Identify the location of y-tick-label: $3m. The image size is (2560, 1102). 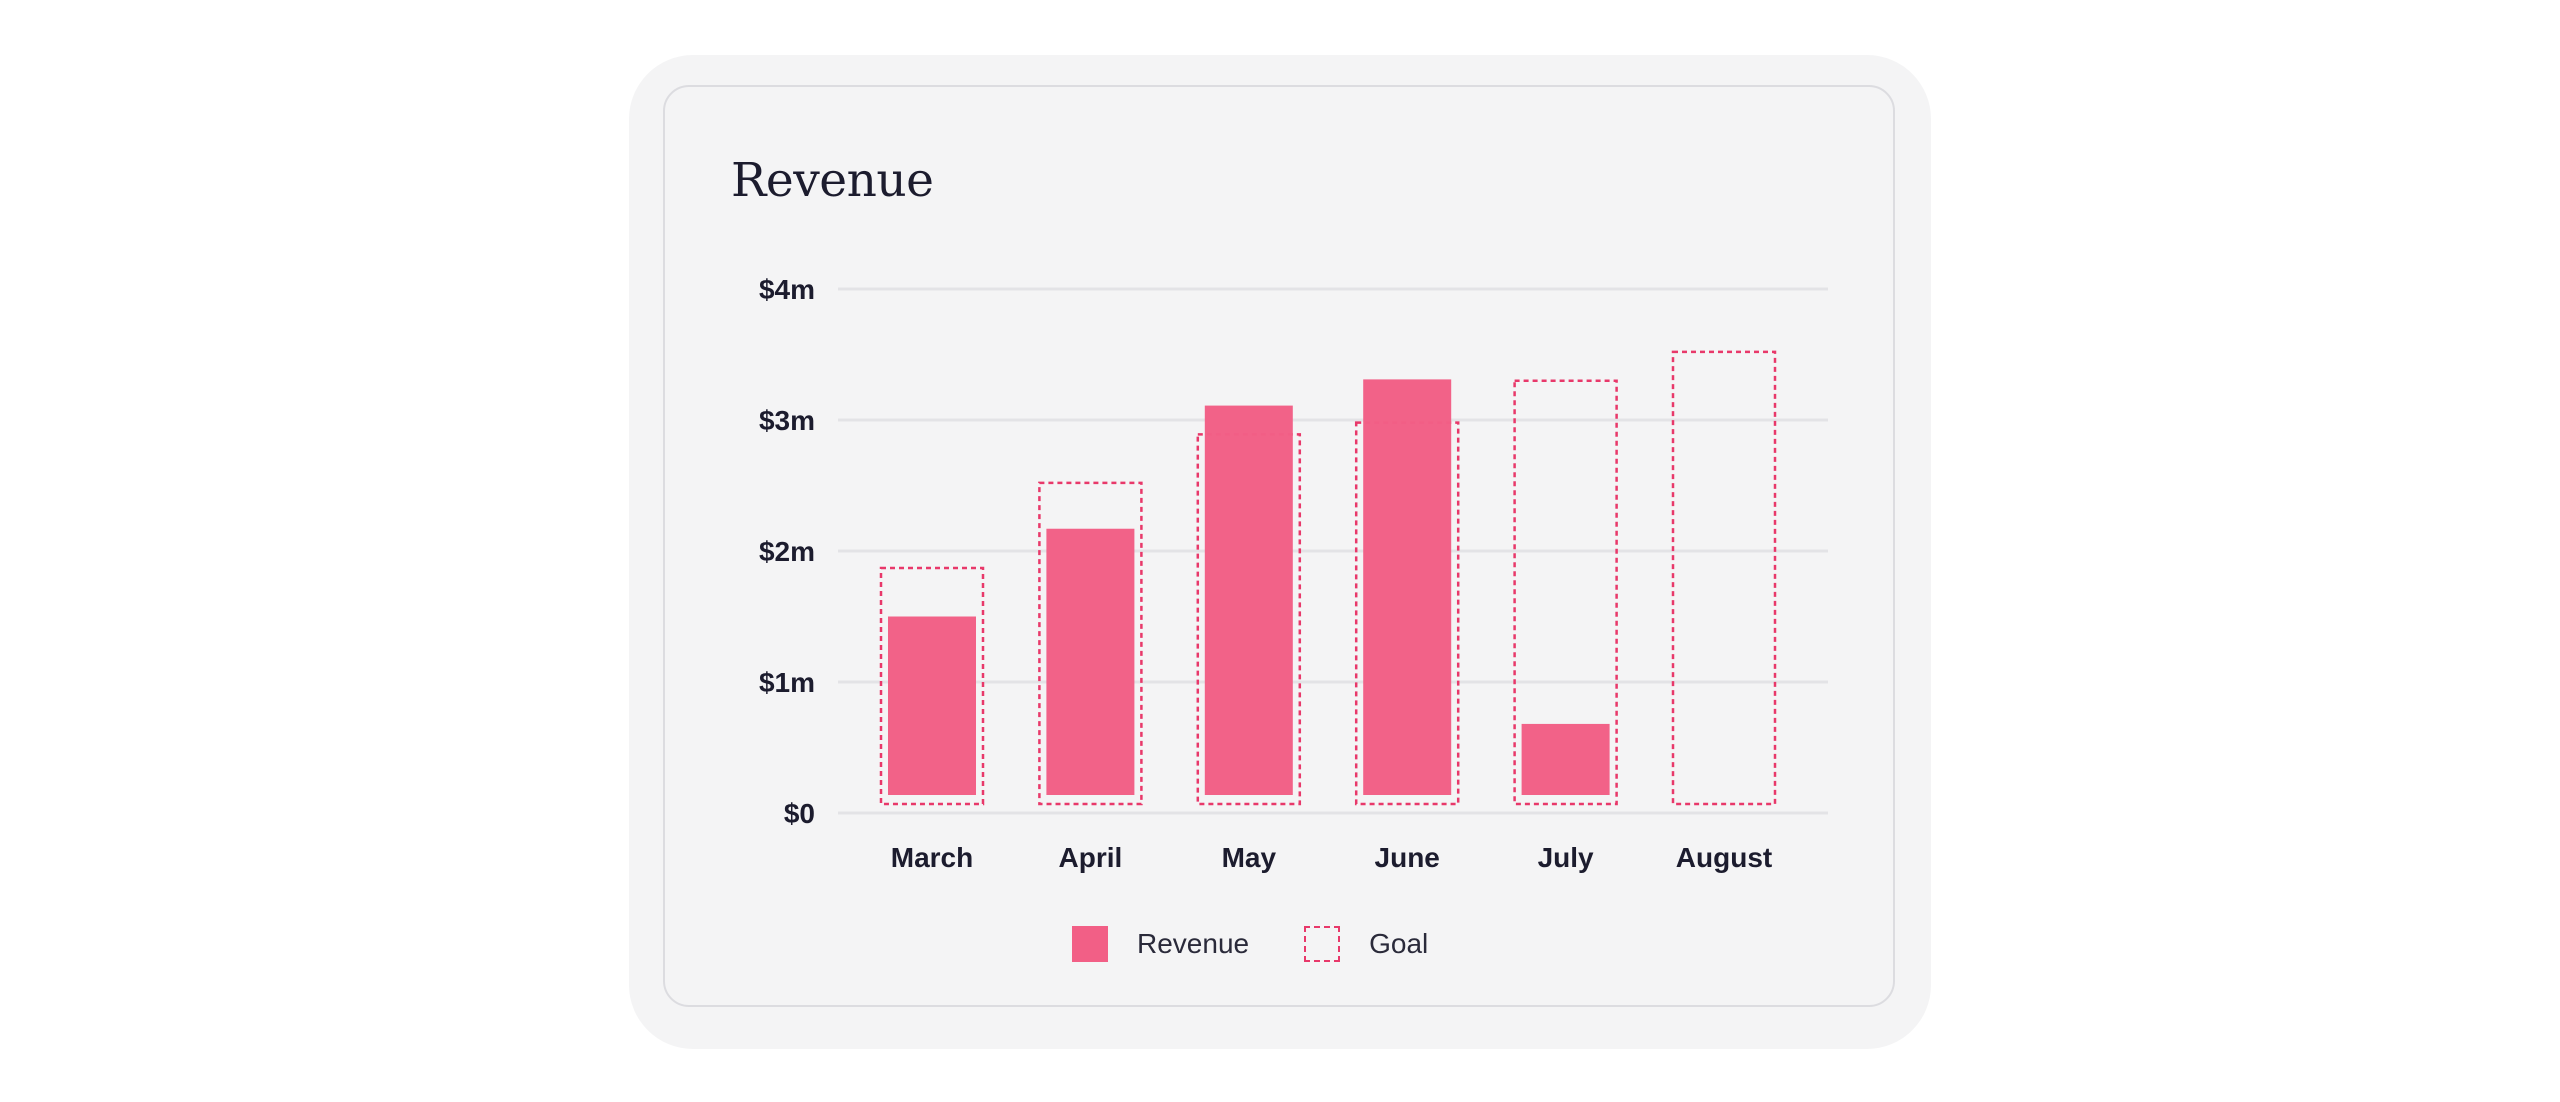
(787, 420).